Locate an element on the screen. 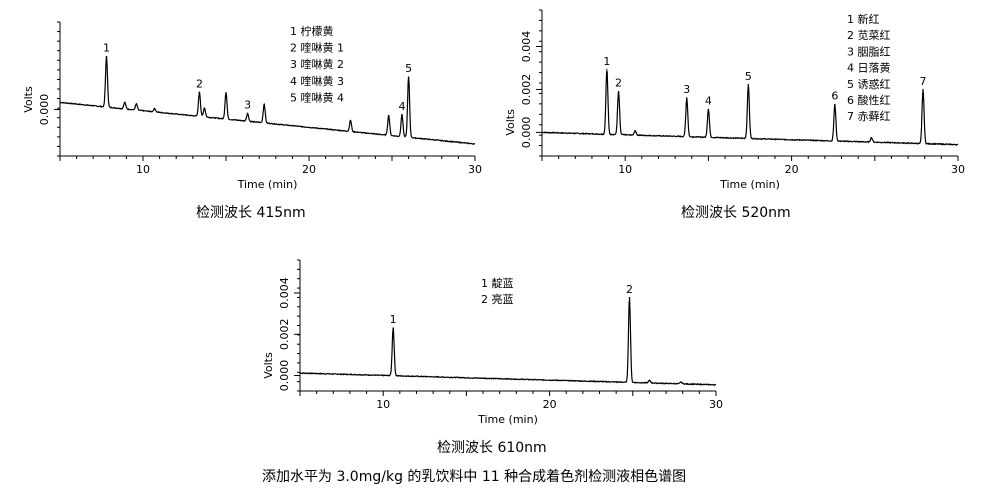  caption-415nm: 检测波长 415nm is located at coordinates (251, 213).